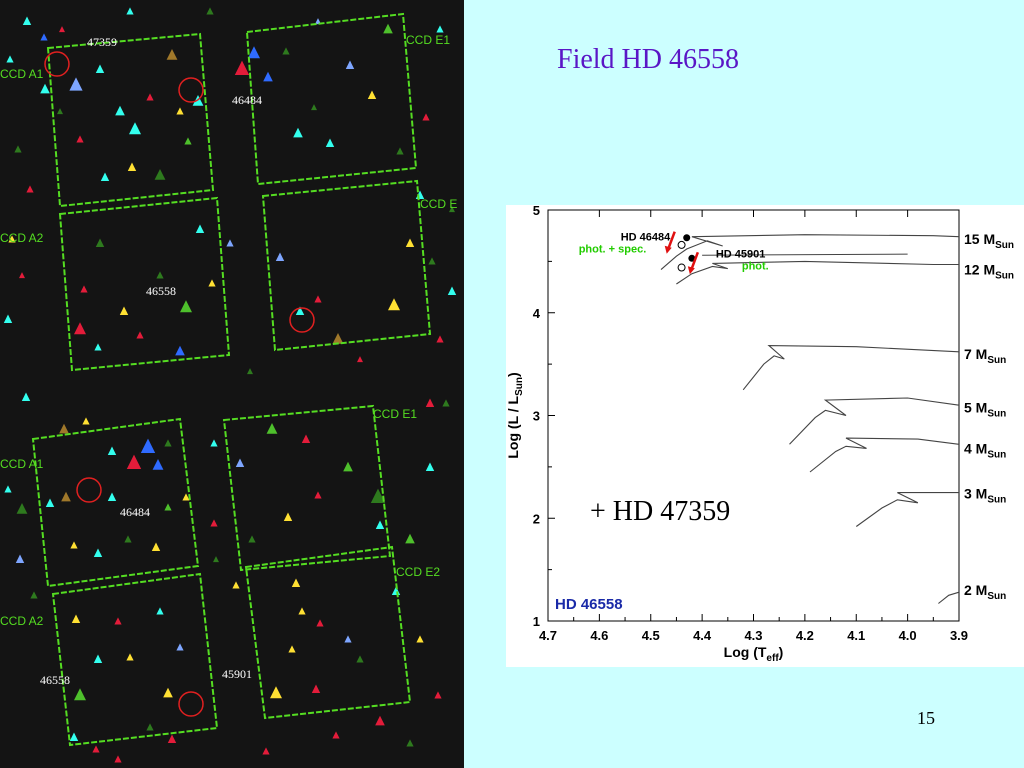 This screenshot has width=1024, height=768. What do you see at coordinates (781, 652) in the screenshot?
I see `x-axis-label-tail: )` at bounding box center [781, 652].